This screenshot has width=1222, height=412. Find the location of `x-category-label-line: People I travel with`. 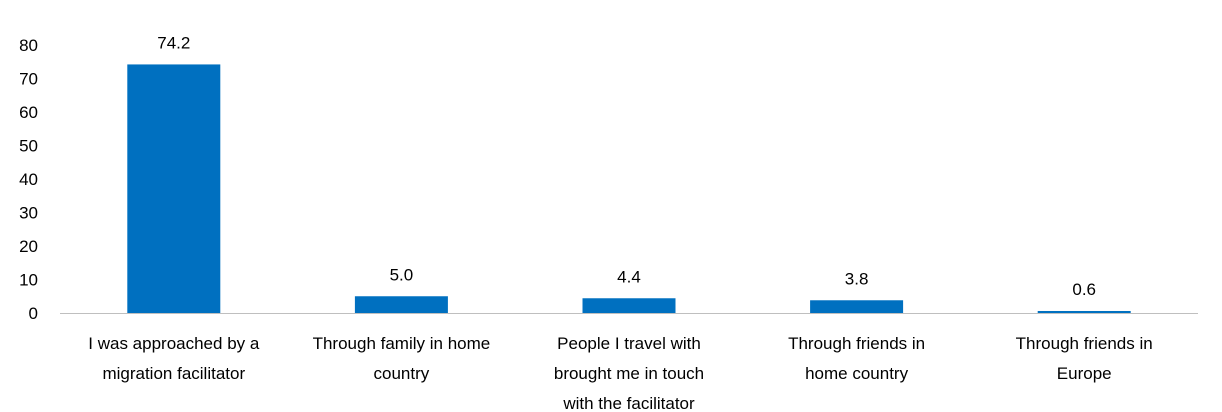

x-category-label-line: People I travel with is located at coordinates (629, 343).